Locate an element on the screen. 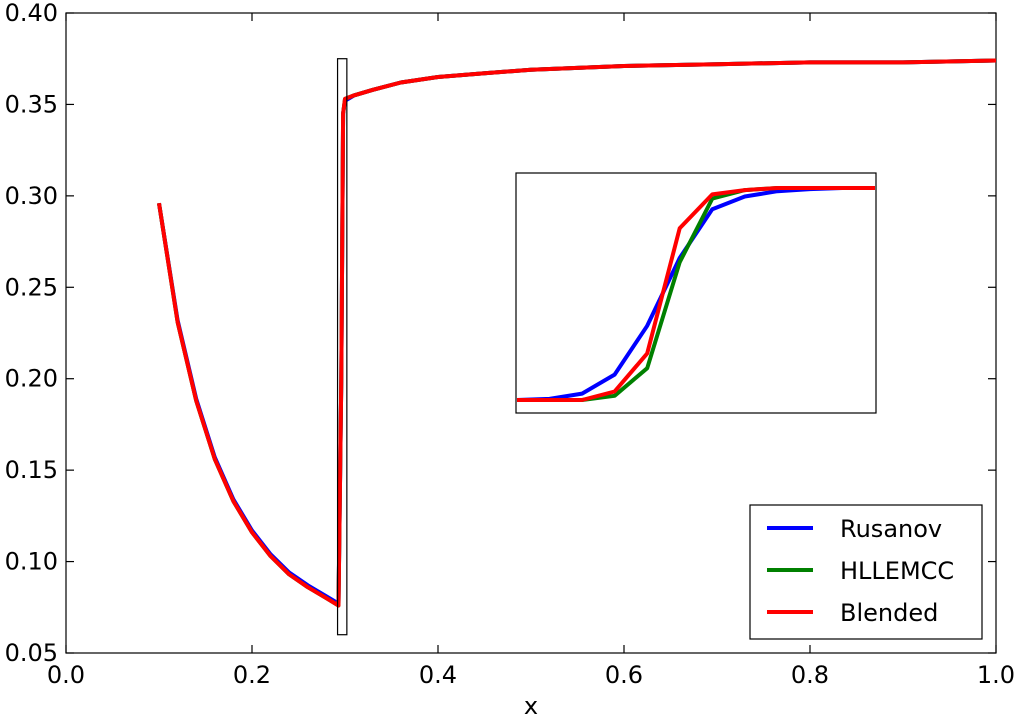 The image size is (1017, 720). y-tick-label: 0.10 is located at coordinates (31, 562).